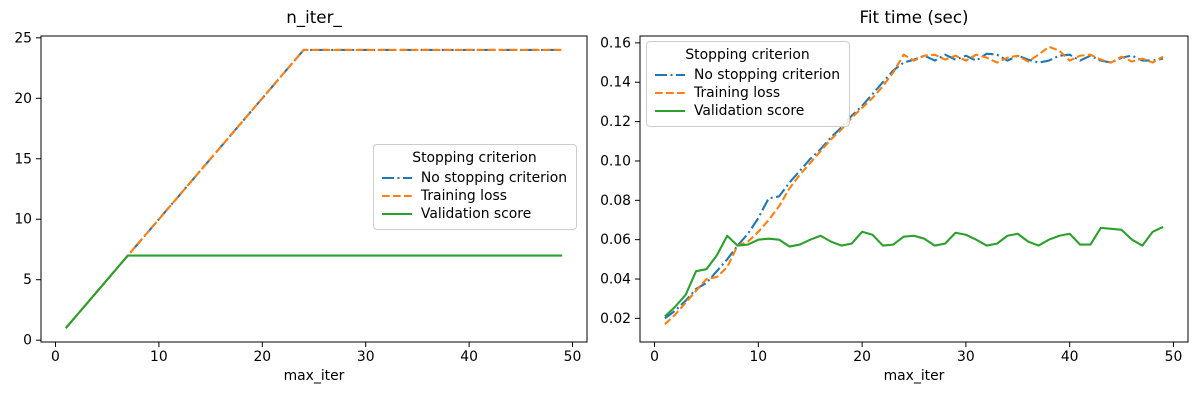 The image size is (1200, 400). Describe the element at coordinates (615, 161) in the screenshot. I see `y-tick-label: 0.10` at that location.